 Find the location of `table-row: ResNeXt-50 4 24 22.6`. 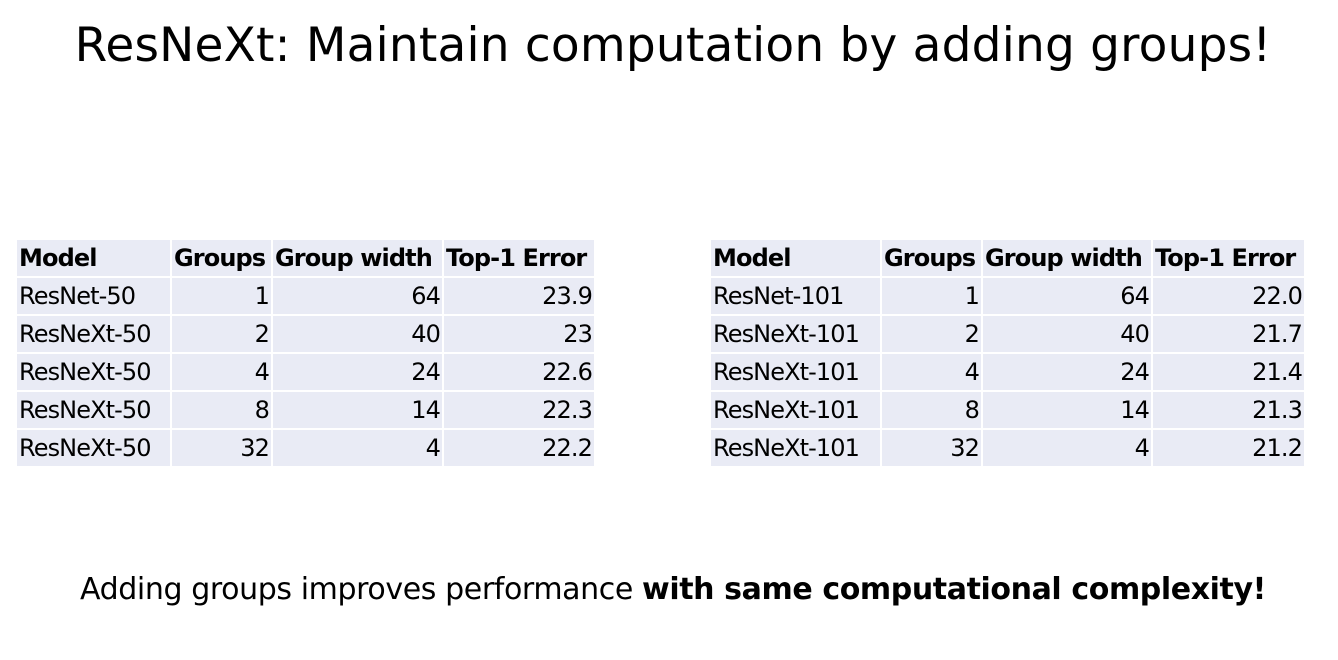

table-row: ResNeXt-50 4 24 22.6 is located at coordinates (305, 372).